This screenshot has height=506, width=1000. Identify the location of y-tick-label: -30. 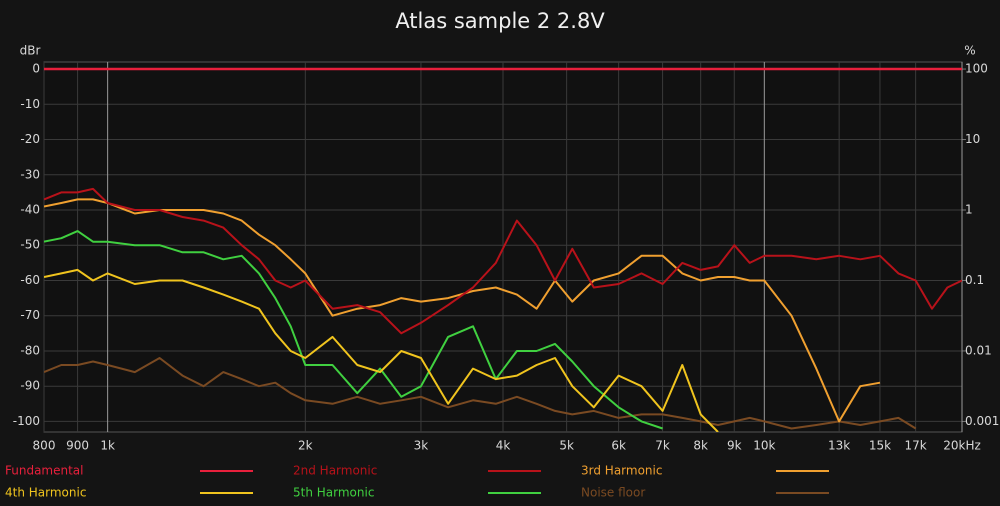
(30, 174).